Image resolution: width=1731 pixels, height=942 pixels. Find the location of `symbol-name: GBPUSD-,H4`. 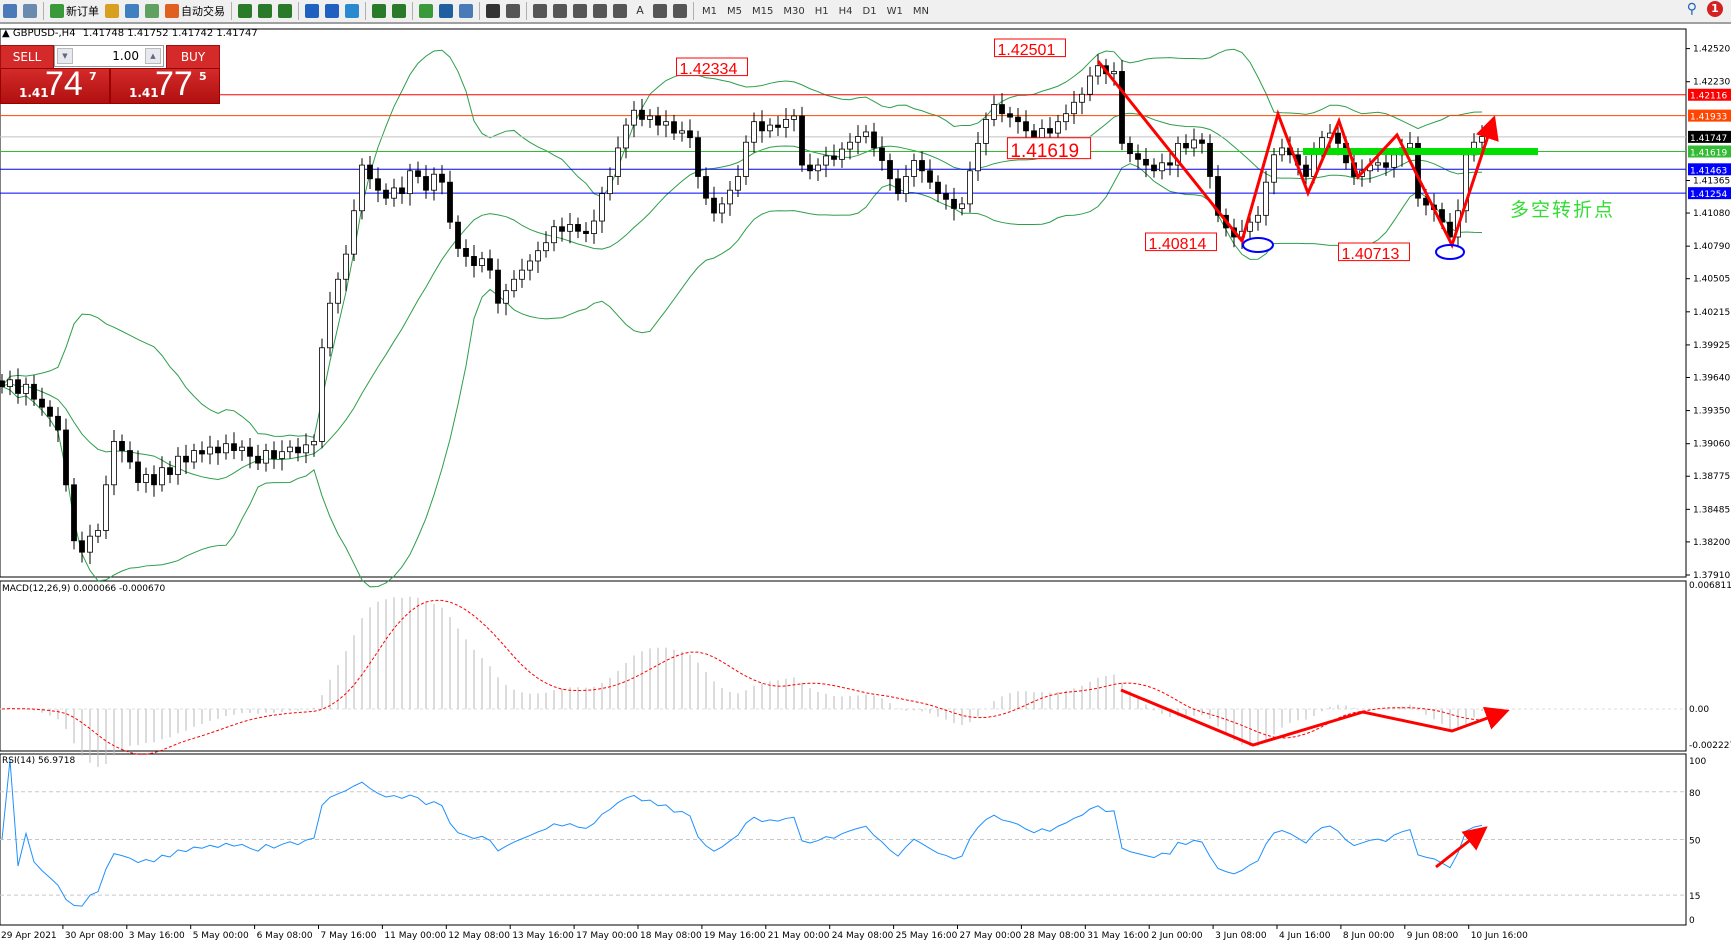

symbol-name: GBPUSD-,H4 is located at coordinates (44, 33).